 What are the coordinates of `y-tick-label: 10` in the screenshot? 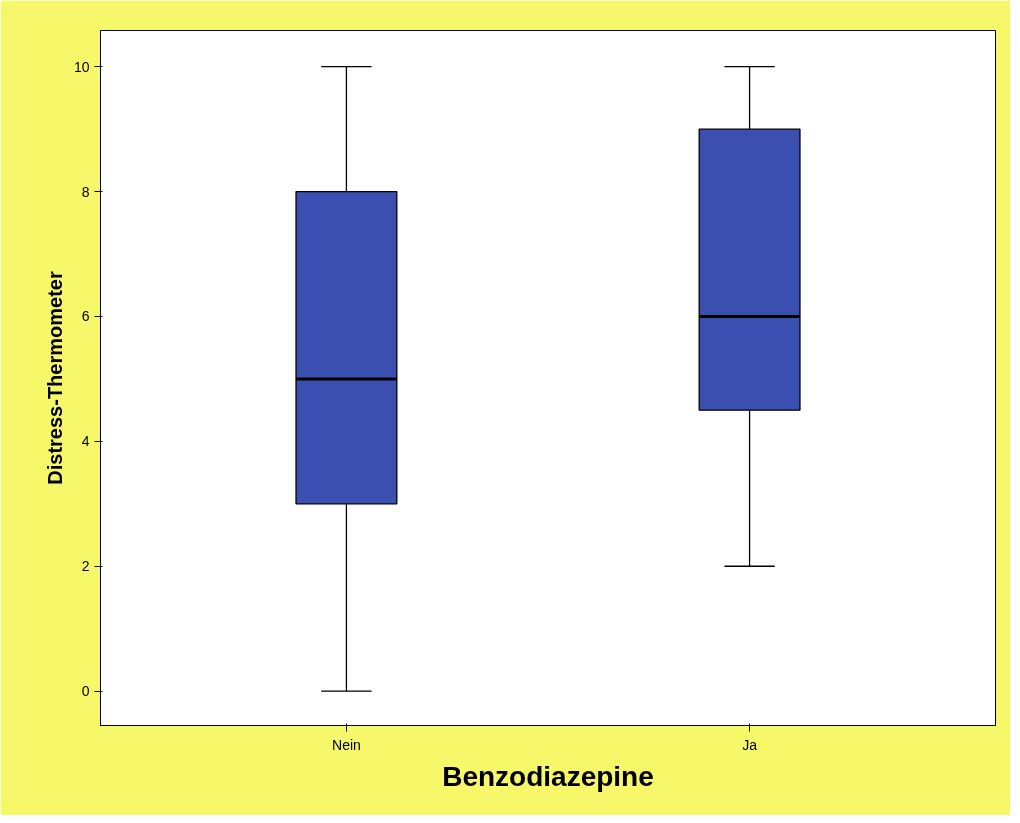 It's located at (81, 66).